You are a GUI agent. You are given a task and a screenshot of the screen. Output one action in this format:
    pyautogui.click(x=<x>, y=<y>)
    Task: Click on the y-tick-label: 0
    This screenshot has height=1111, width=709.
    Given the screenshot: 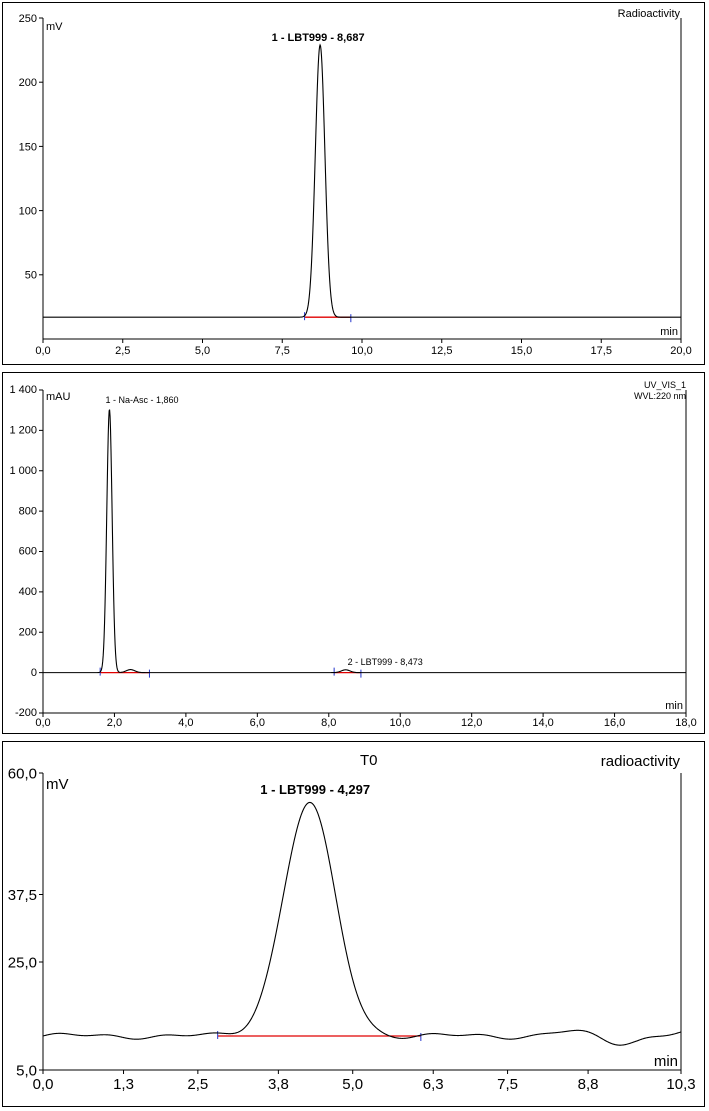 What is the action you would take?
    pyautogui.click(x=34, y=673)
    